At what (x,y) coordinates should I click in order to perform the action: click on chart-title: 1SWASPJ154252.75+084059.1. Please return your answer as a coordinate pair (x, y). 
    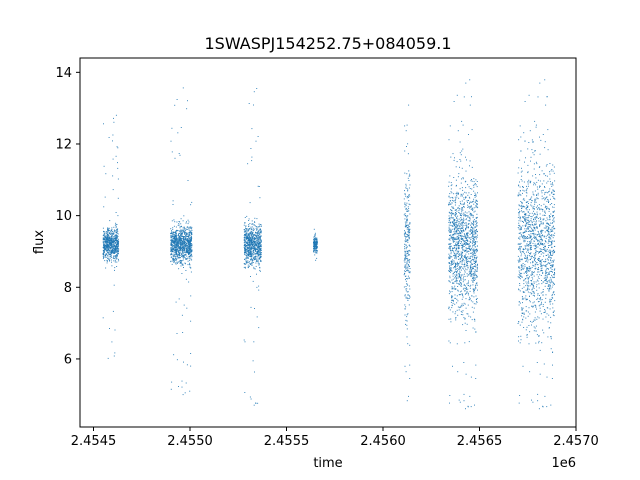
    Looking at the image, I should click on (327, 43).